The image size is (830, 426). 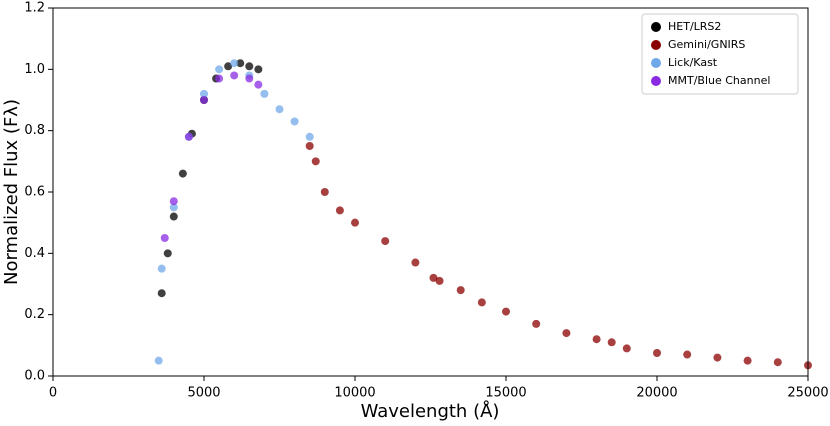 I want to click on x-tick-label: 10000, so click(x=354, y=393).